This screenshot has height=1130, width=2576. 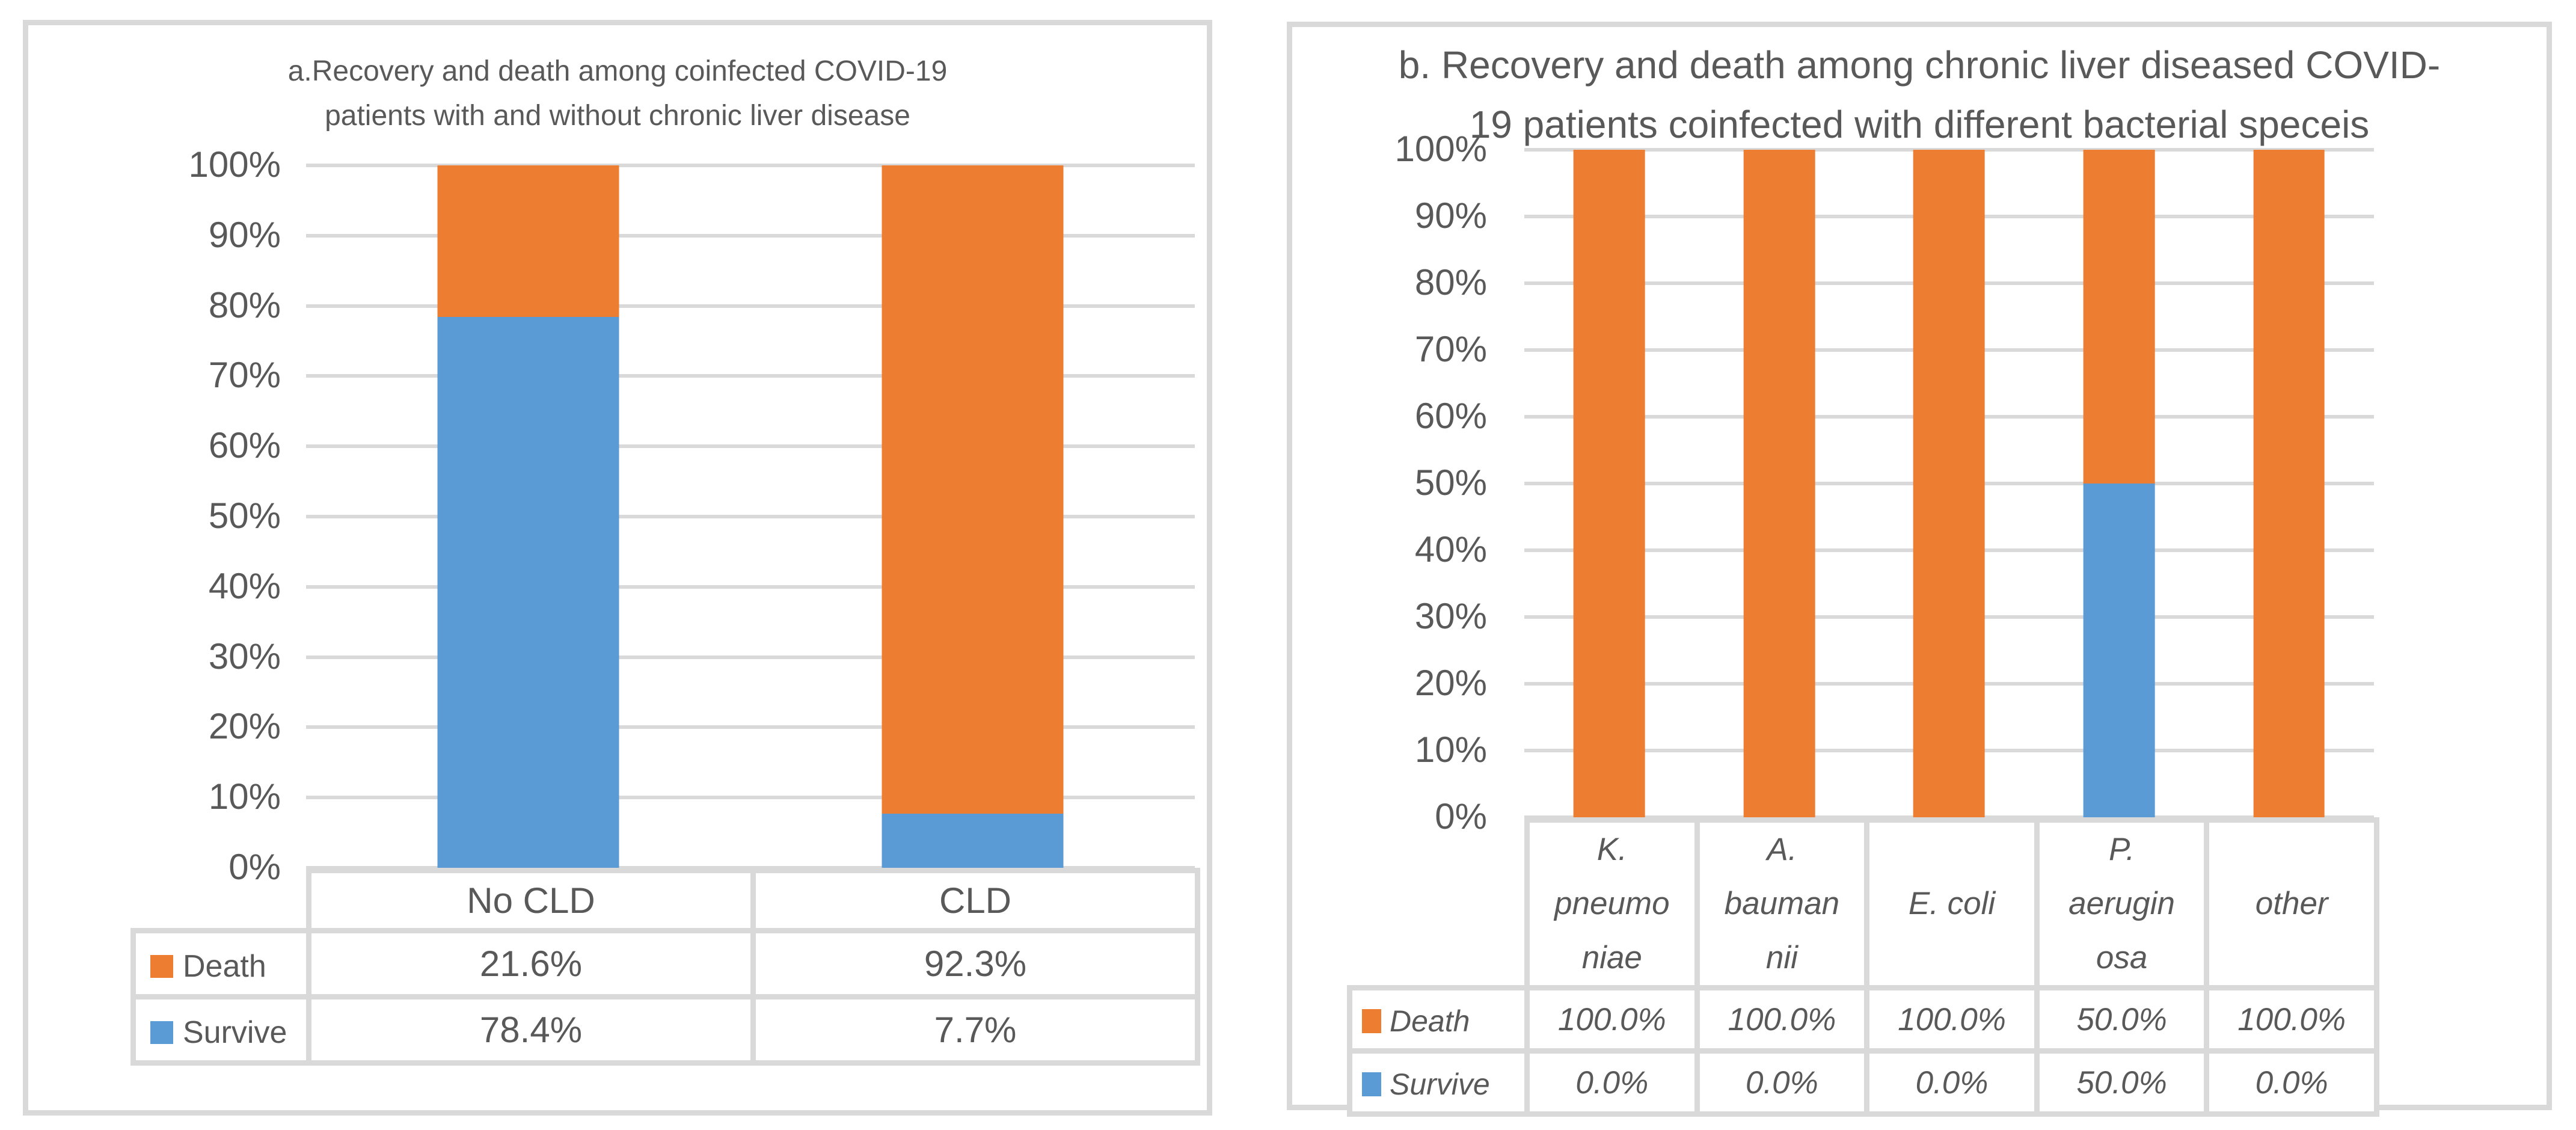 I want to click on value-survive-K. pneumoniae: 0.0%, so click(x=1612, y=1082).